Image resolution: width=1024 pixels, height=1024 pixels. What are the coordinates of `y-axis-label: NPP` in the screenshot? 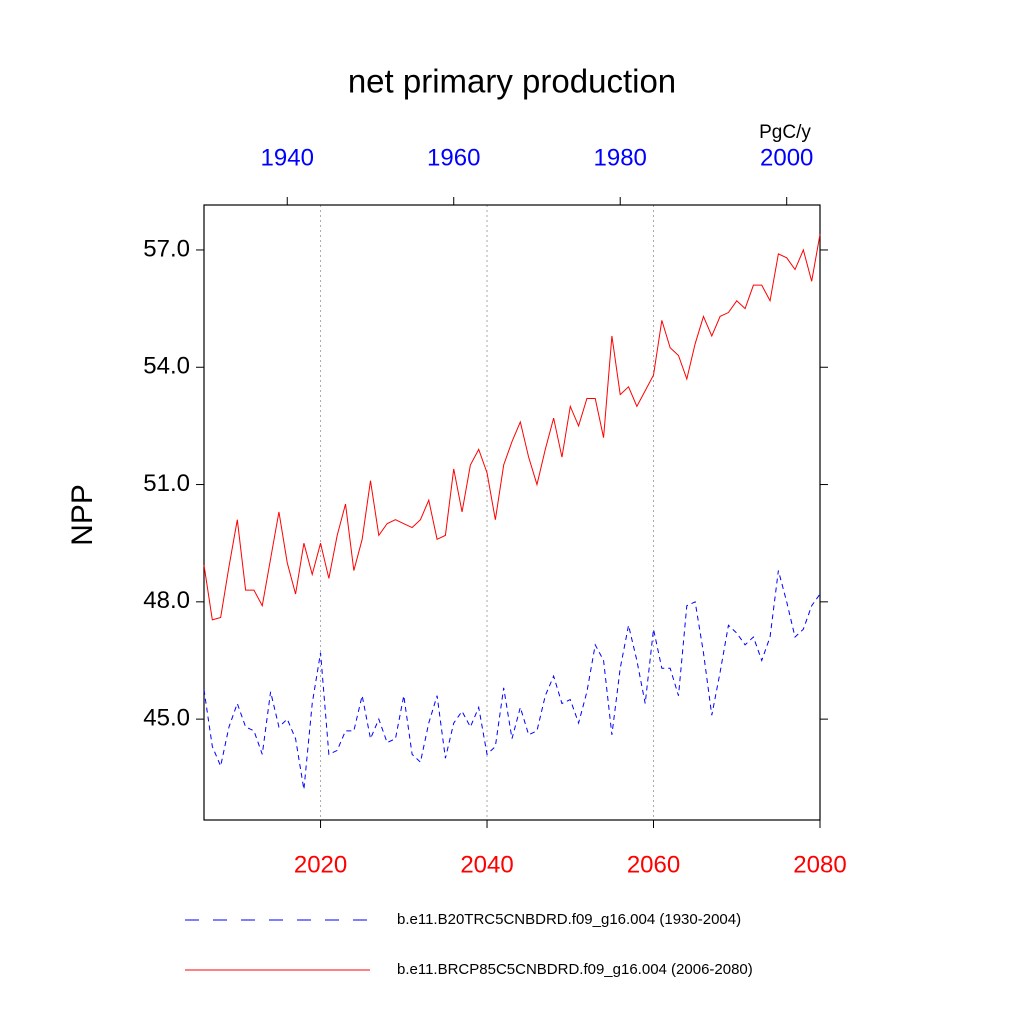 It's located at (82, 515).